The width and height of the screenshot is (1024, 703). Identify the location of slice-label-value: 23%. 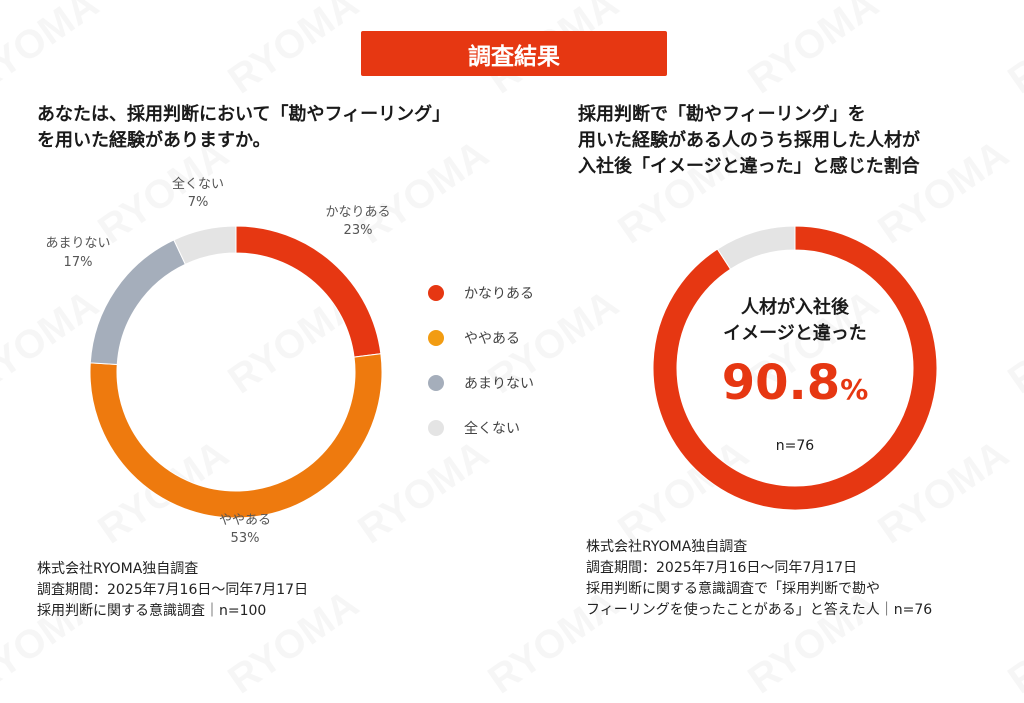
(358, 230).